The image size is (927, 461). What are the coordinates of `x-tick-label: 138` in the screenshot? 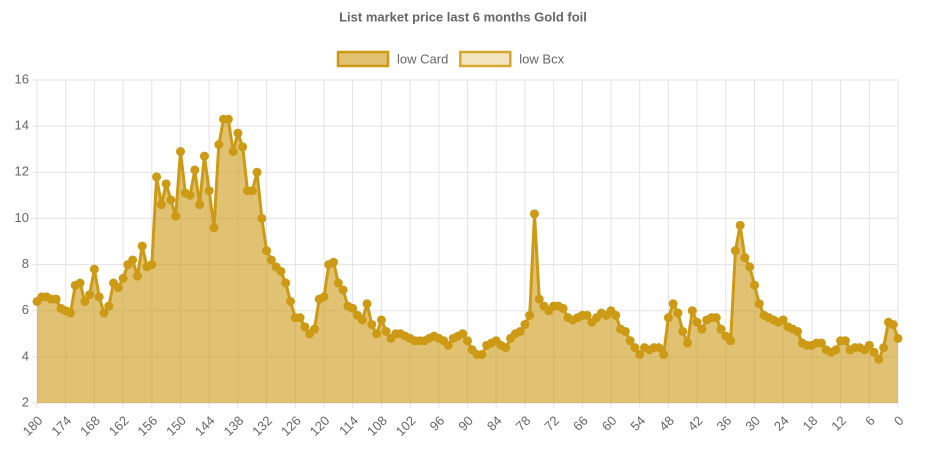 It's located at (233, 426).